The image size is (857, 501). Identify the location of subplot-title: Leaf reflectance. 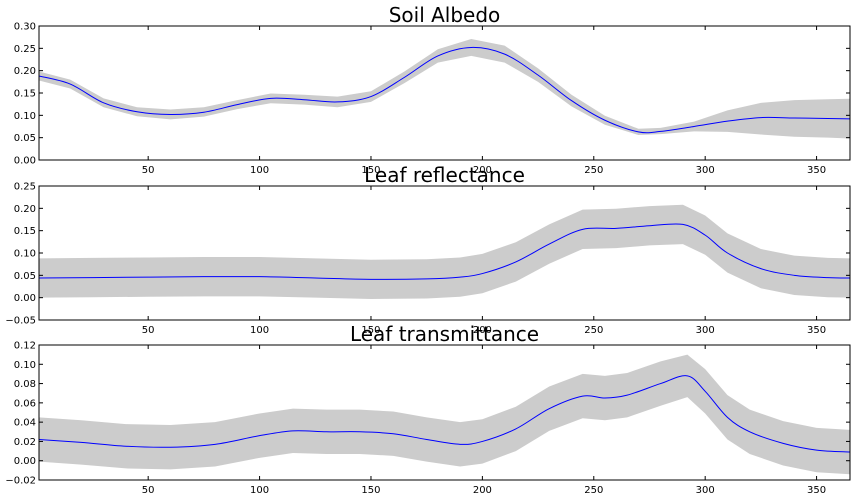
(444, 175).